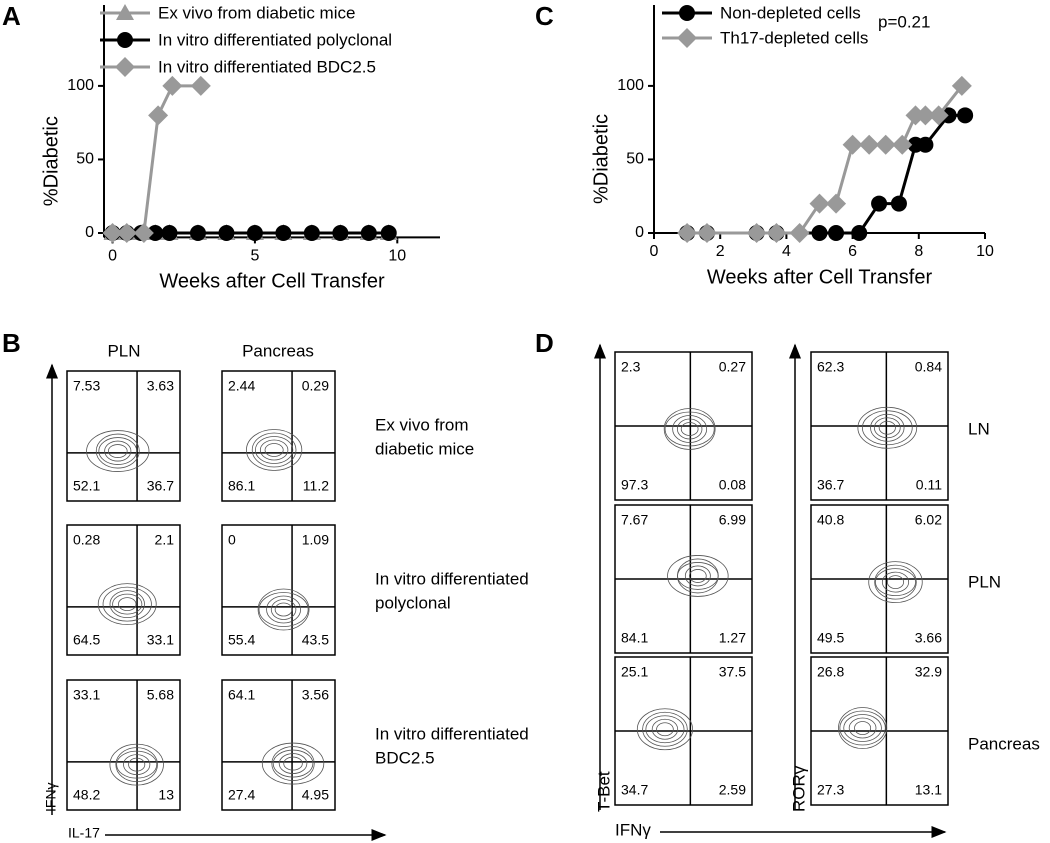 This screenshot has height=843, width=1050. What do you see at coordinates (928, 638) in the screenshot?
I see `quadrant-value: 3.66` at bounding box center [928, 638].